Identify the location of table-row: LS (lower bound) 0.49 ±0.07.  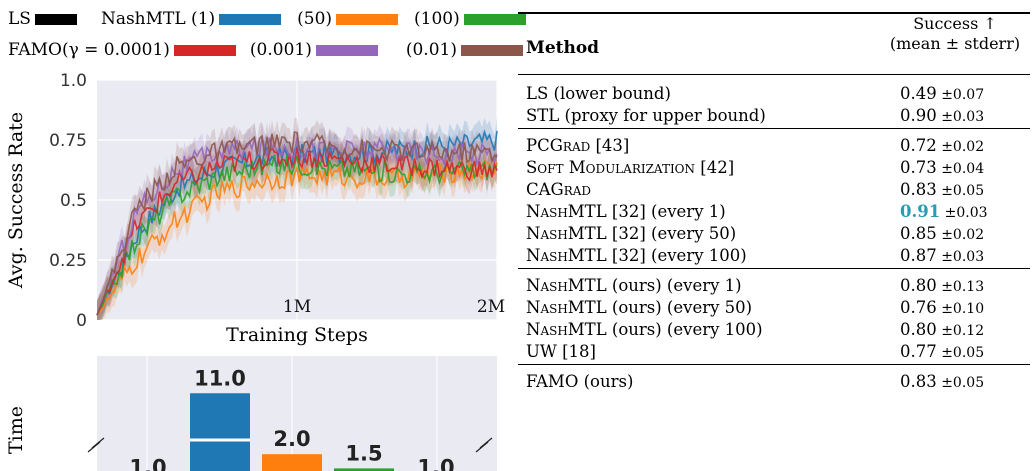
(774, 93).